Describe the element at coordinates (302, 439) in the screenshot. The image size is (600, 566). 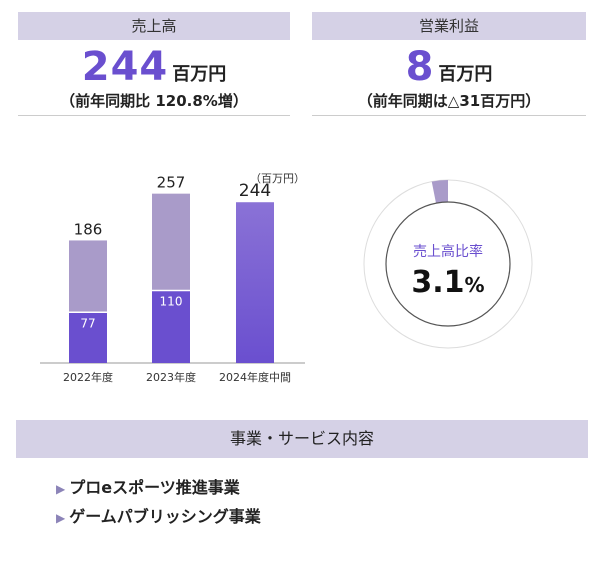
I see `business-header: 事業・サービス内容` at that location.